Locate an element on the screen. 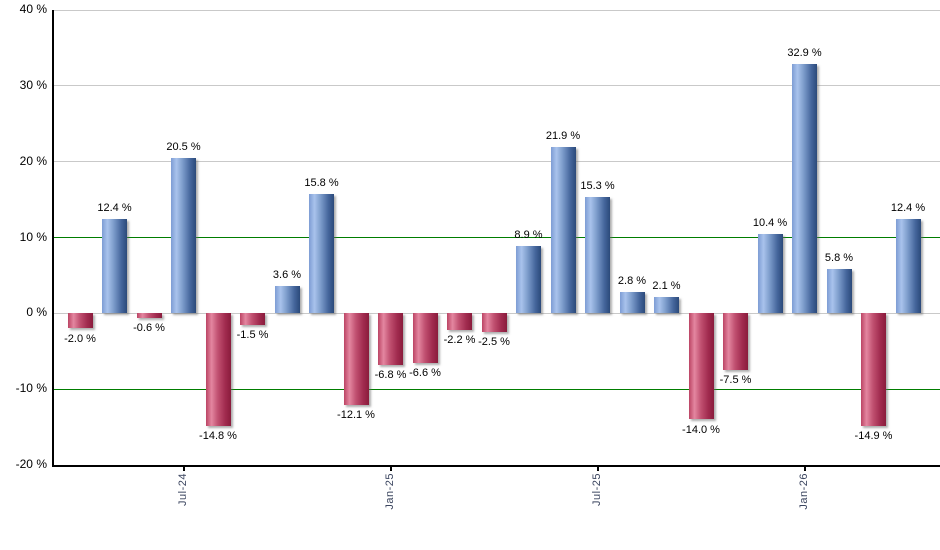 This screenshot has height=550, width=940. y-axis-tick-label: 10 % is located at coordinates (33, 236).